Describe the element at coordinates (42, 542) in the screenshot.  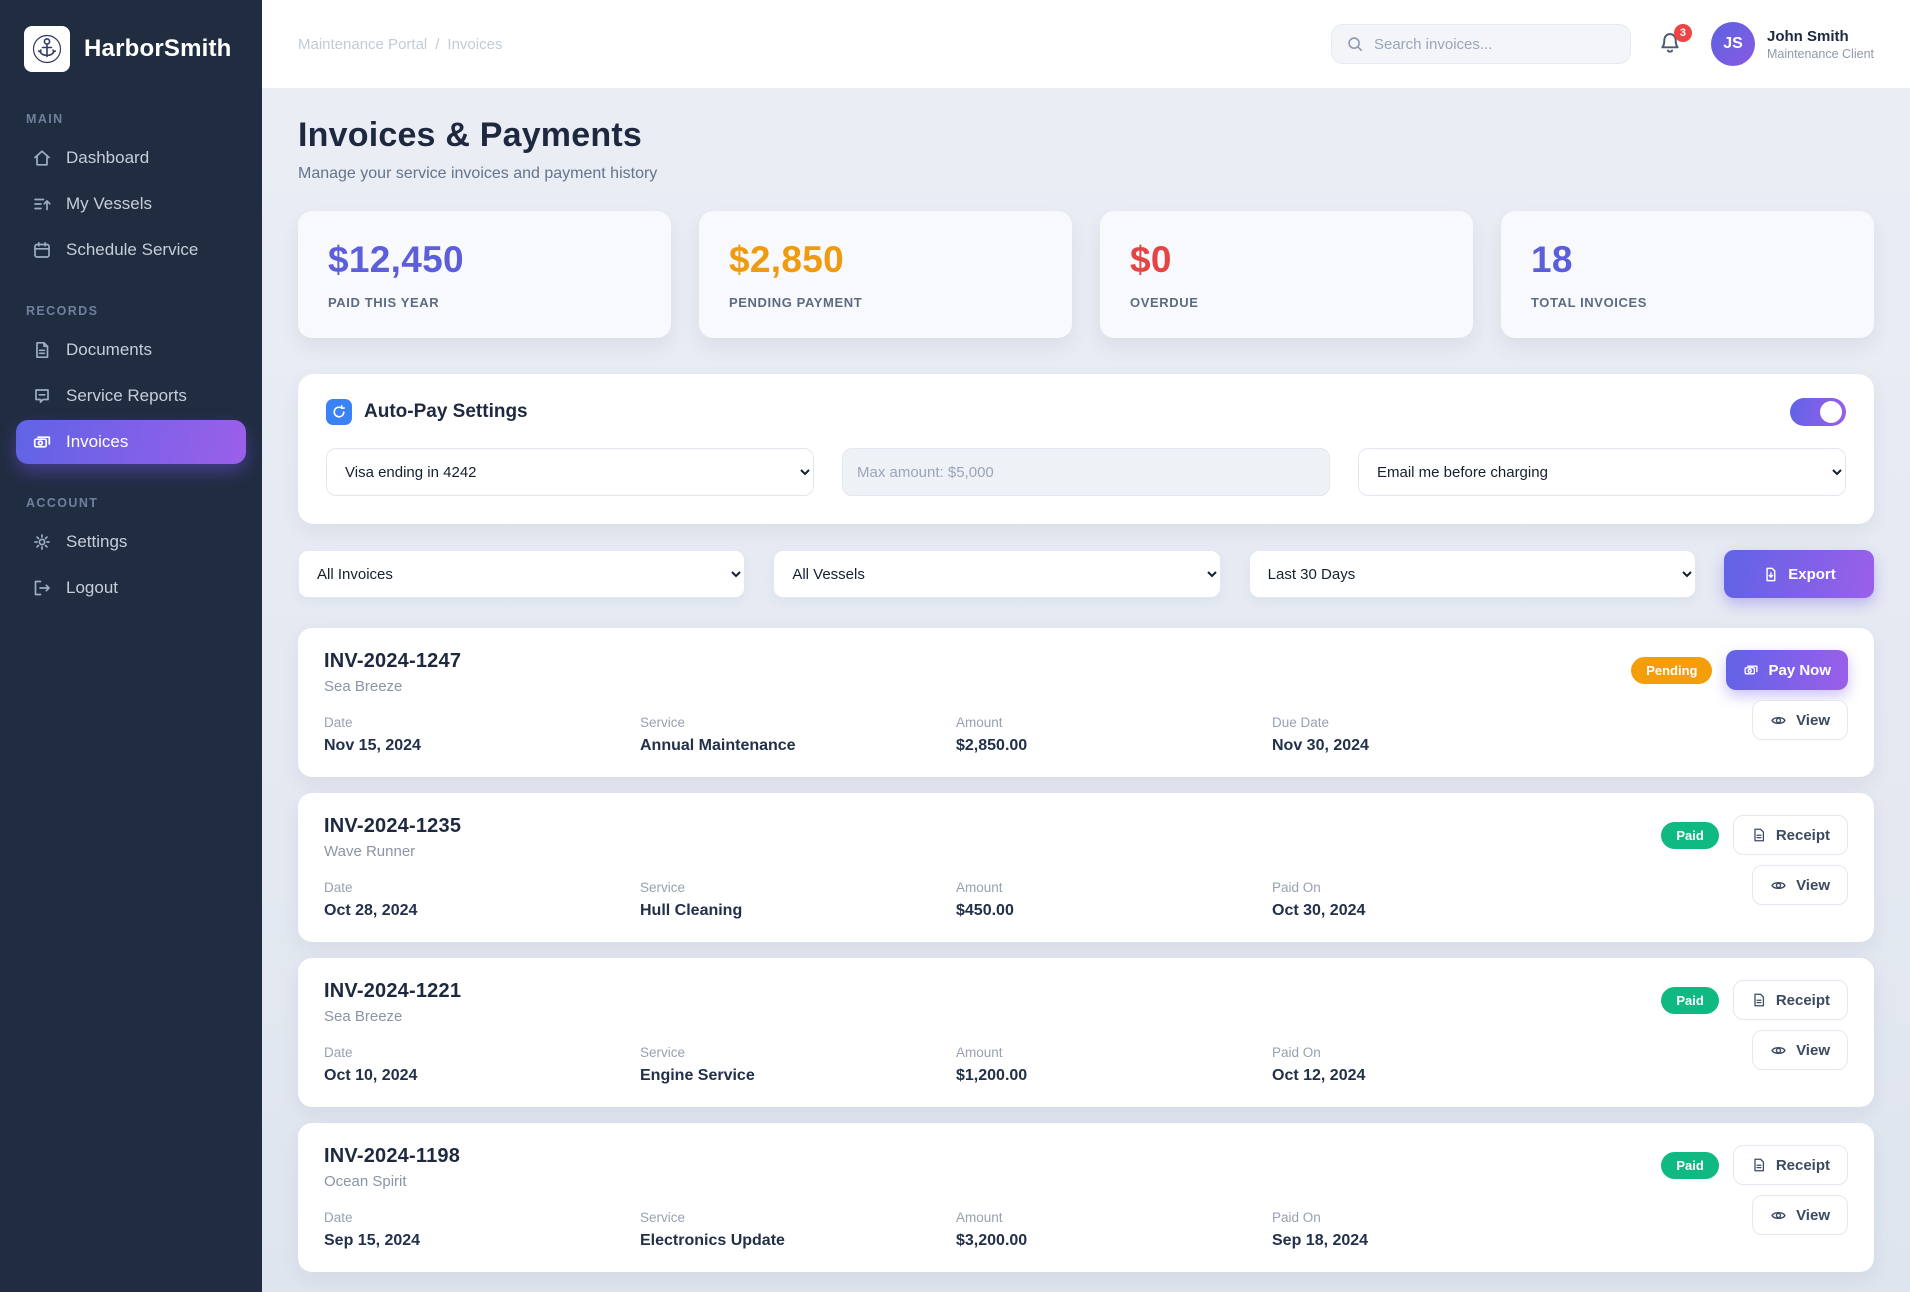
I see `gear-icon` at that location.